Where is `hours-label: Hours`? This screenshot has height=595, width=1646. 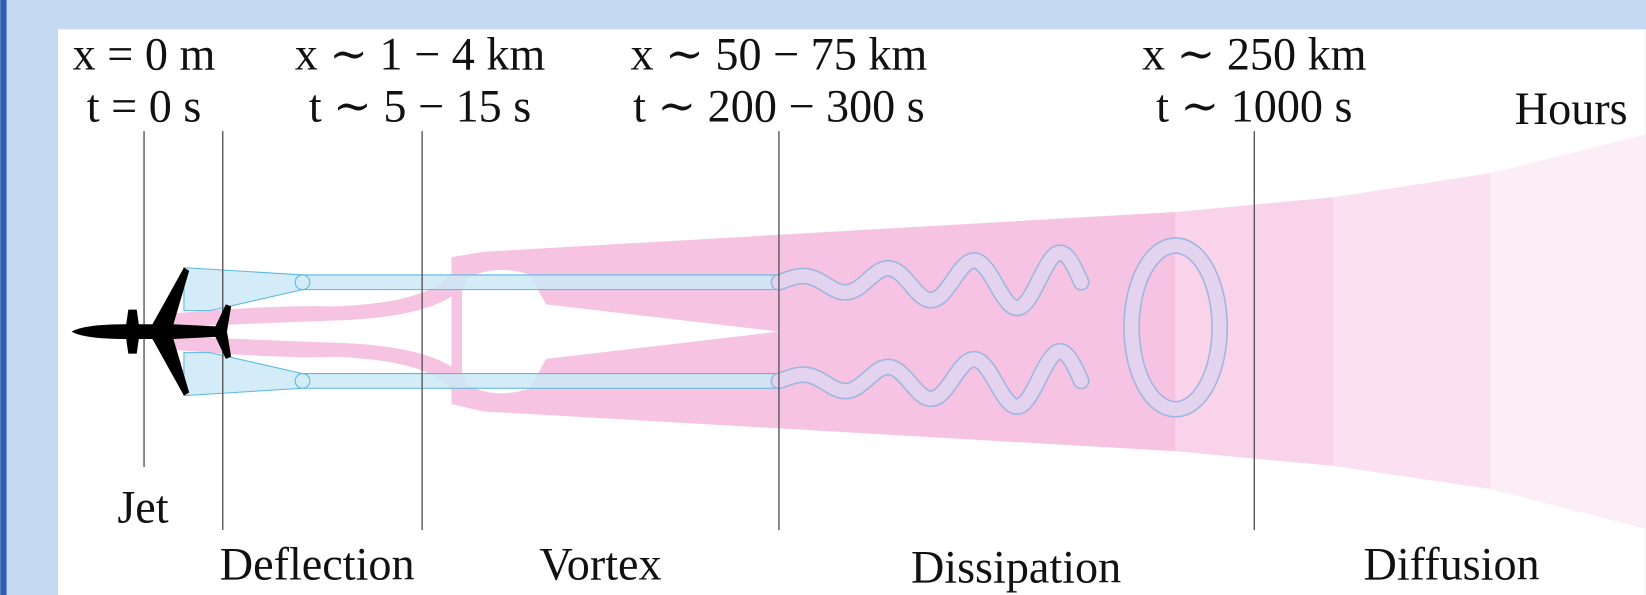 hours-label: Hours is located at coordinates (1571, 108).